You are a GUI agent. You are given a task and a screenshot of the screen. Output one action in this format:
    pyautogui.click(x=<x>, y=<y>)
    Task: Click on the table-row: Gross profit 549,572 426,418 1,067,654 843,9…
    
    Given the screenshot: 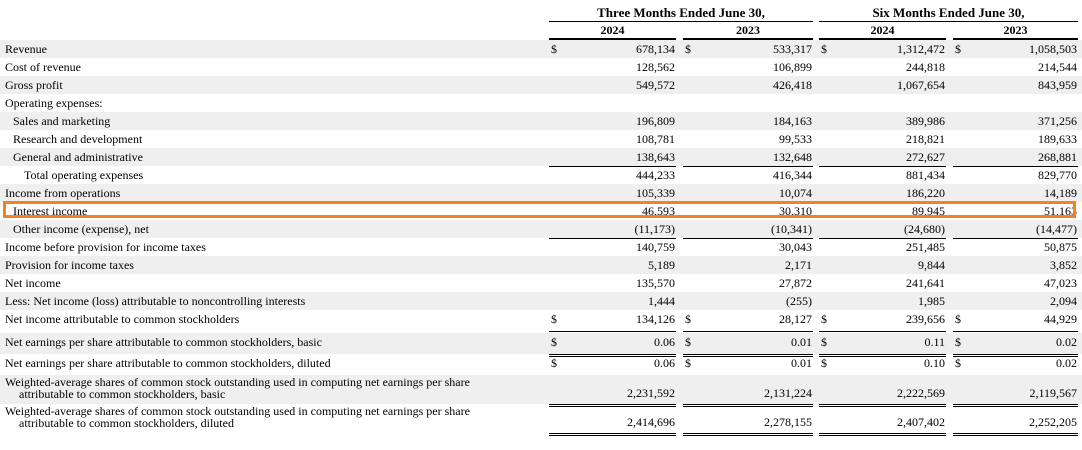 What is the action you would take?
    pyautogui.click(x=541, y=85)
    